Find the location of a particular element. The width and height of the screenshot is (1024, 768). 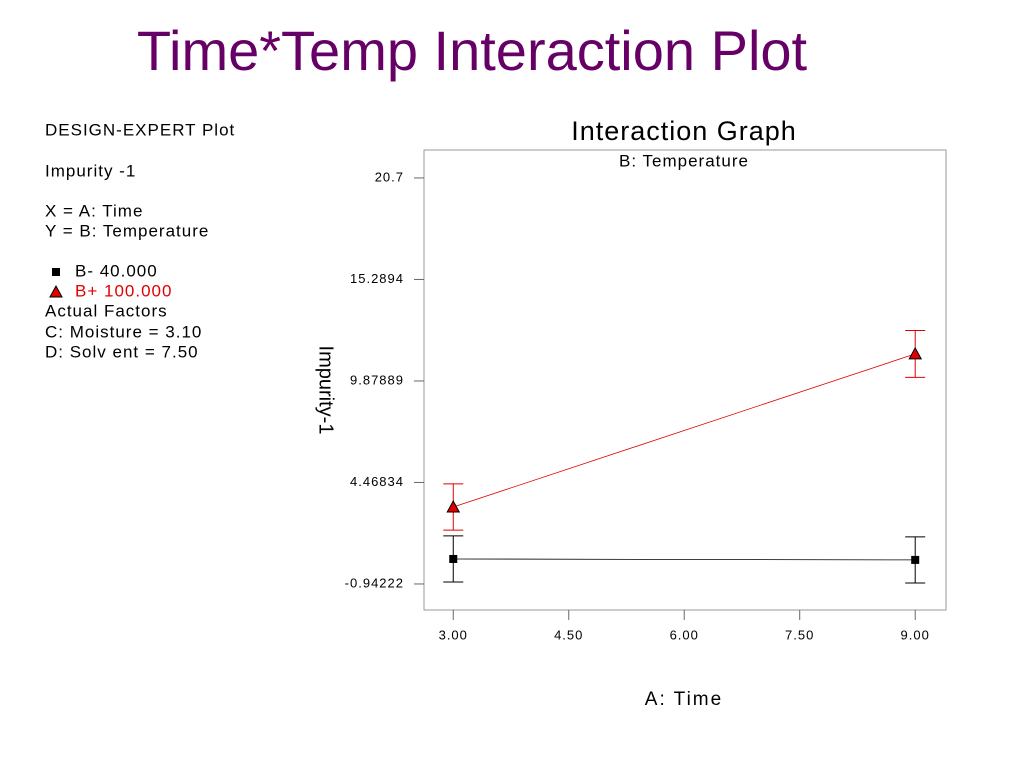

legend-label: B- 40.000 is located at coordinates (116, 270).